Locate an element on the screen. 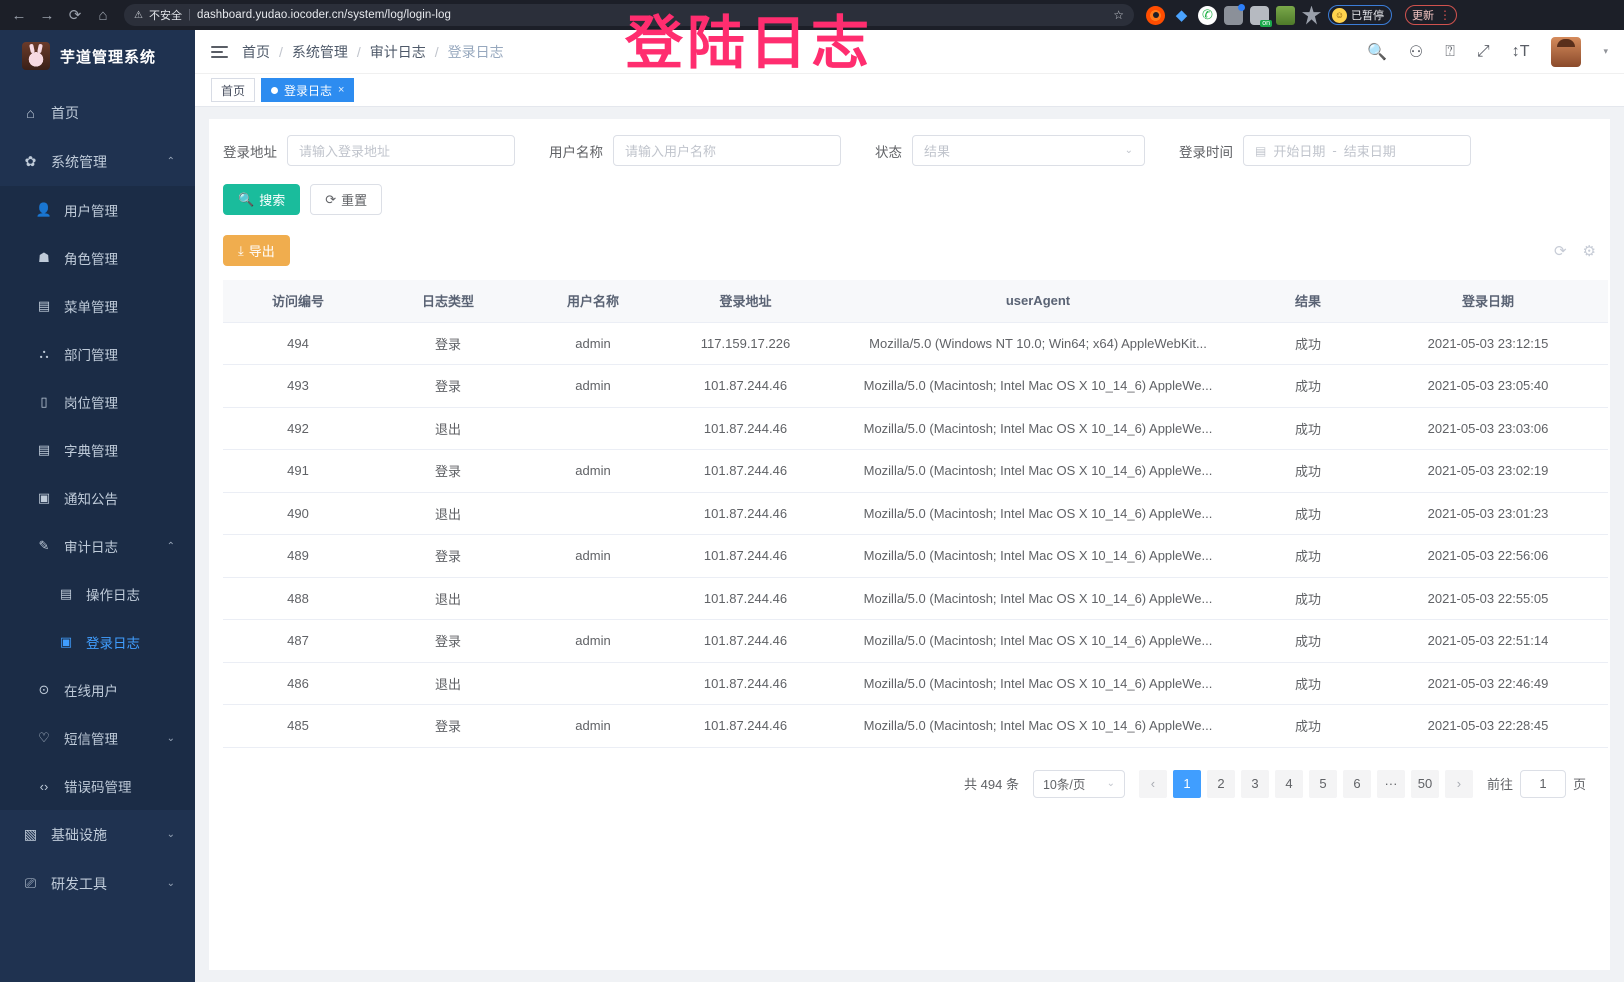 The height and width of the screenshot is (982, 1624). pagination-ellipsis: ··· is located at coordinates (1390, 783).